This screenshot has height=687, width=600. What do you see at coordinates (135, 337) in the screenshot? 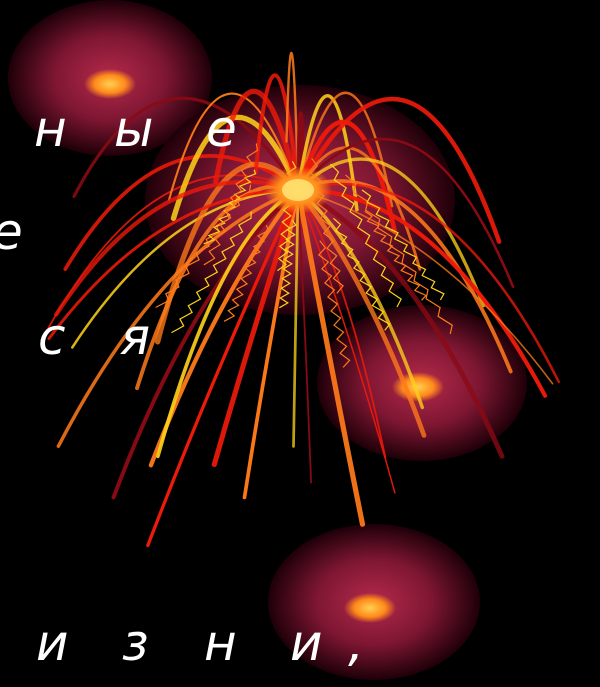
I see `text-line3-letter-2: я` at bounding box center [135, 337].